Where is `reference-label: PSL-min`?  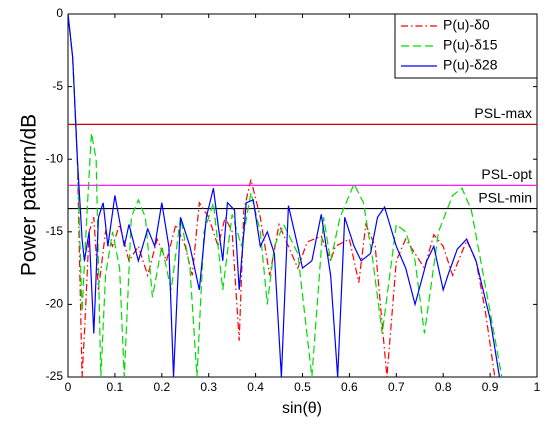
reference-label: PSL-min is located at coordinates (505, 197).